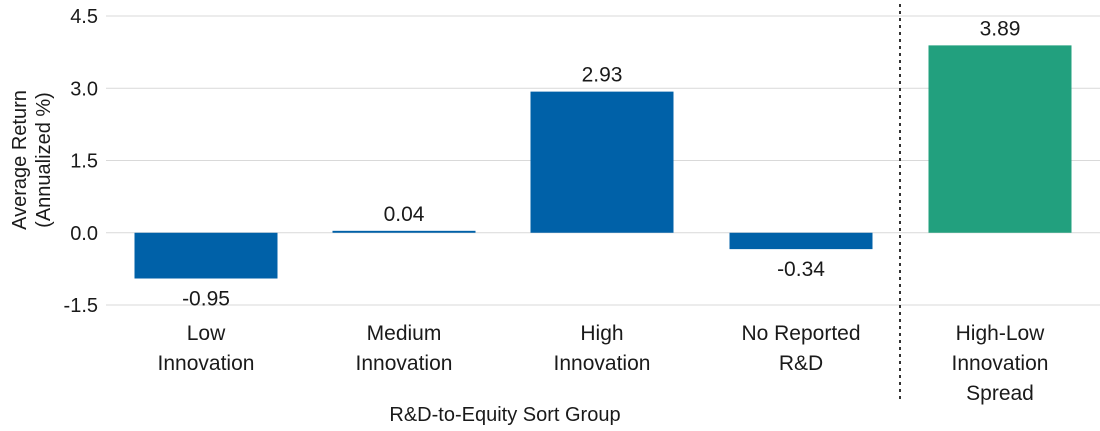  What do you see at coordinates (20, 160) in the screenshot?
I see `y-axis-label-line: Average Return` at bounding box center [20, 160].